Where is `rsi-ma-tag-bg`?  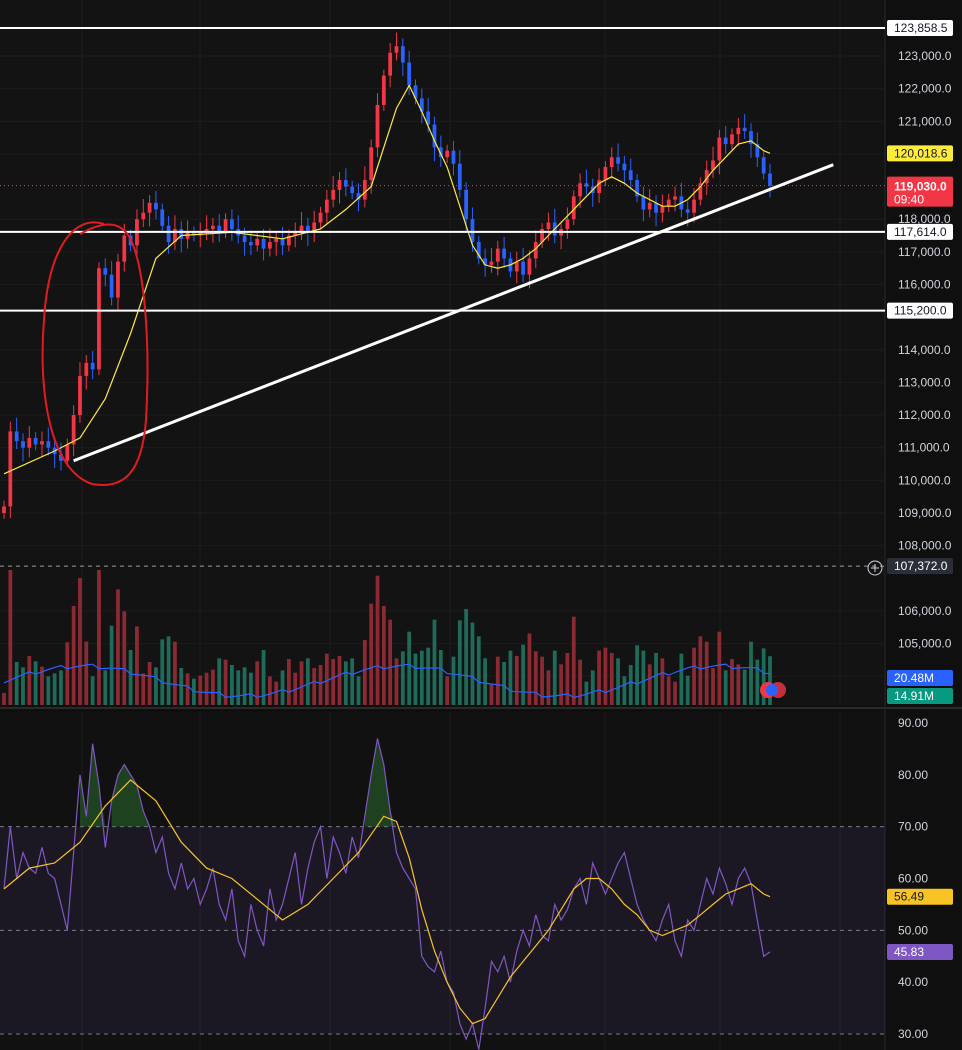
rsi-ma-tag-bg is located at coordinates (920, 896).